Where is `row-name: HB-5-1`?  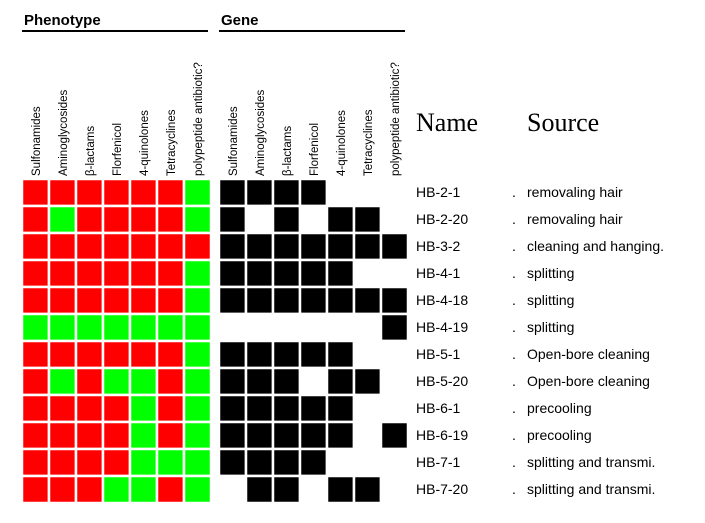
row-name: HB-5-1 is located at coordinates (438, 354).